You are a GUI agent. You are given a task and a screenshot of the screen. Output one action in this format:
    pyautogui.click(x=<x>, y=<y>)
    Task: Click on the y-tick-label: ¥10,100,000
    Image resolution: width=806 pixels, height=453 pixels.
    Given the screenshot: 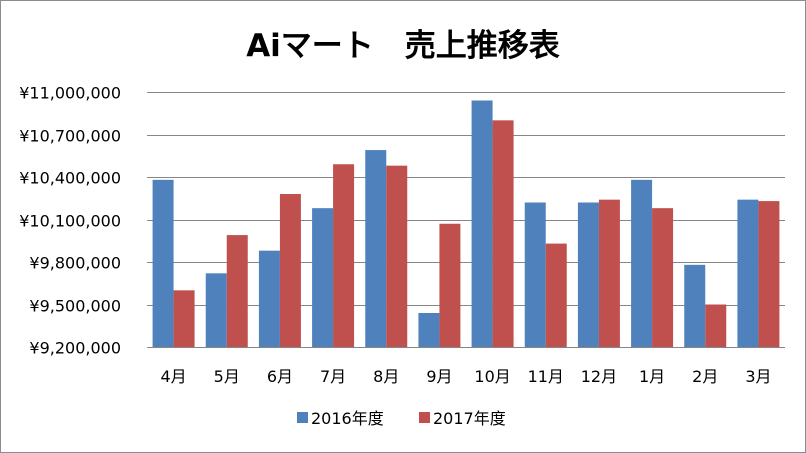 What is the action you would take?
    pyautogui.click(x=70, y=221)
    